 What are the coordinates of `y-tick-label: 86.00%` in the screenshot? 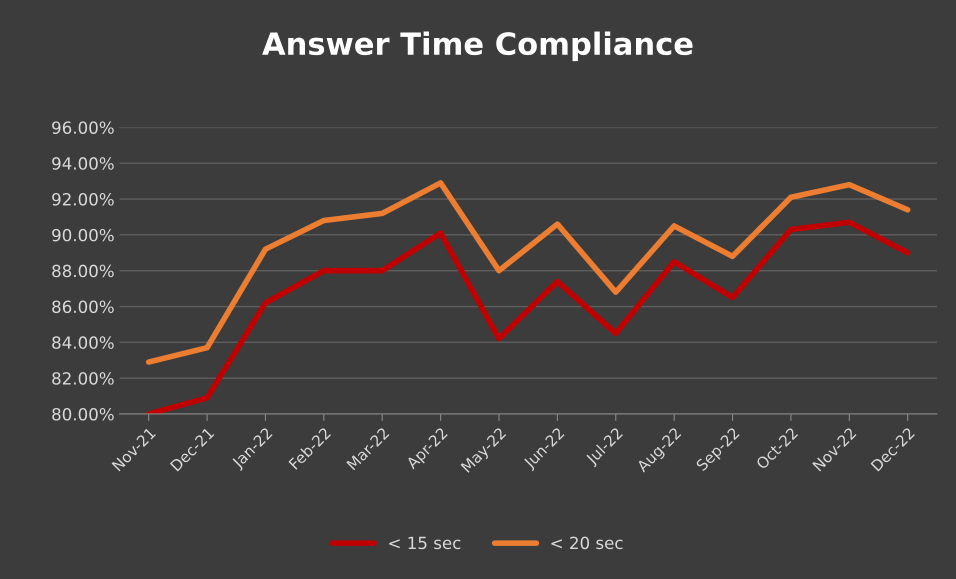 It's located at (83, 307).